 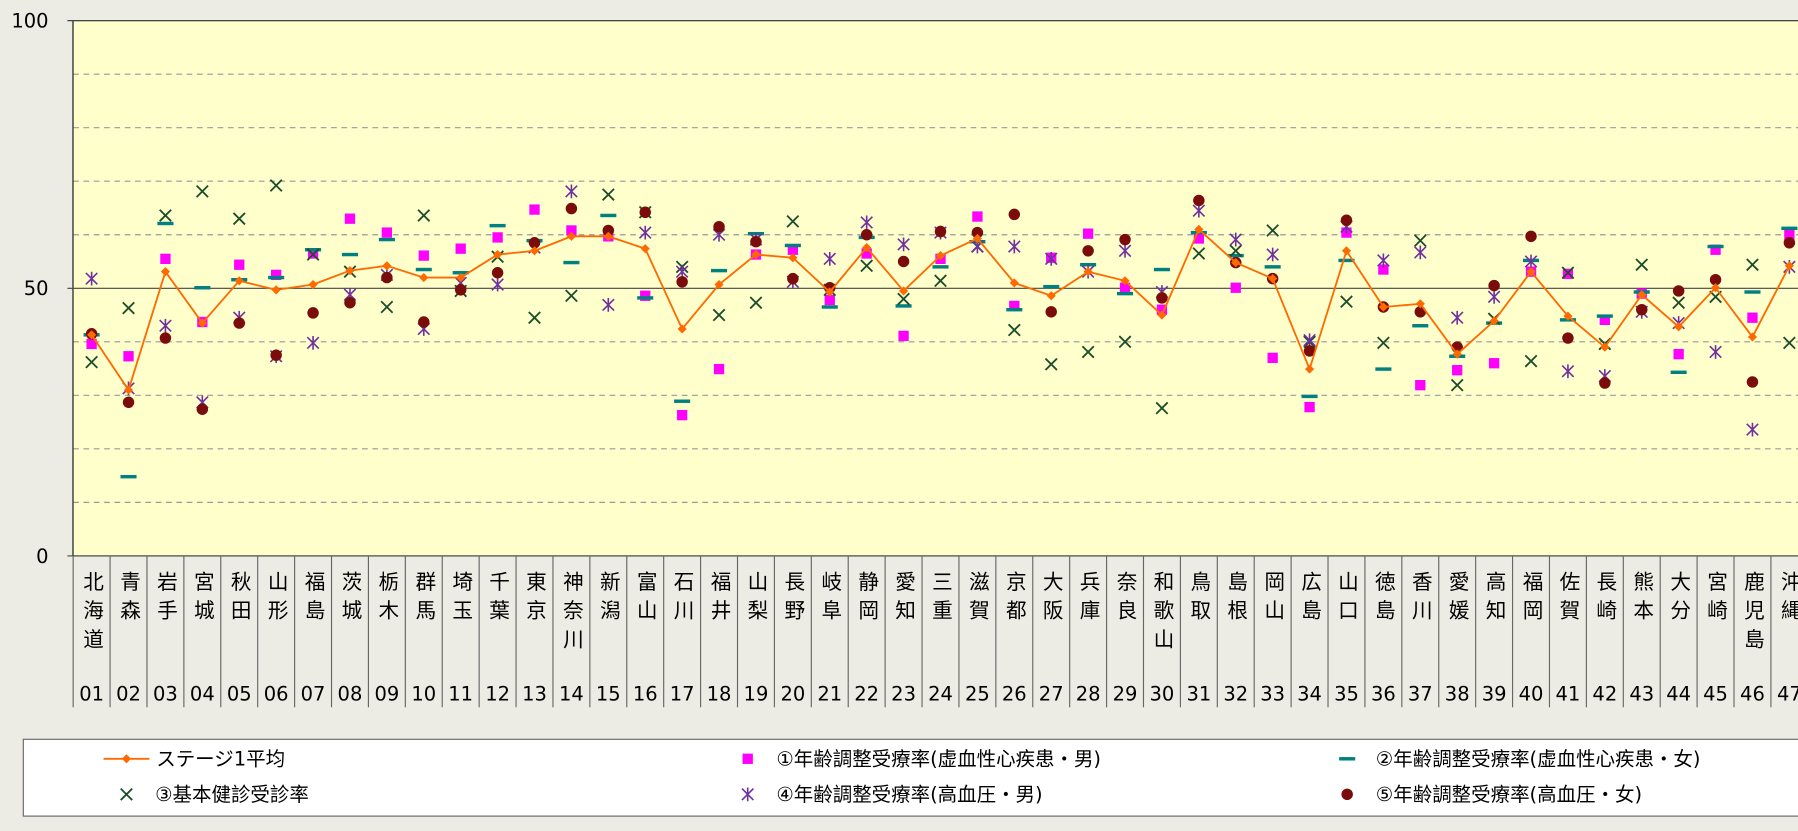 What do you see at coordinates (1310, 599) in the screenshot?
I see `x-tick-label: 広島` at bounding box center [1310, 599].